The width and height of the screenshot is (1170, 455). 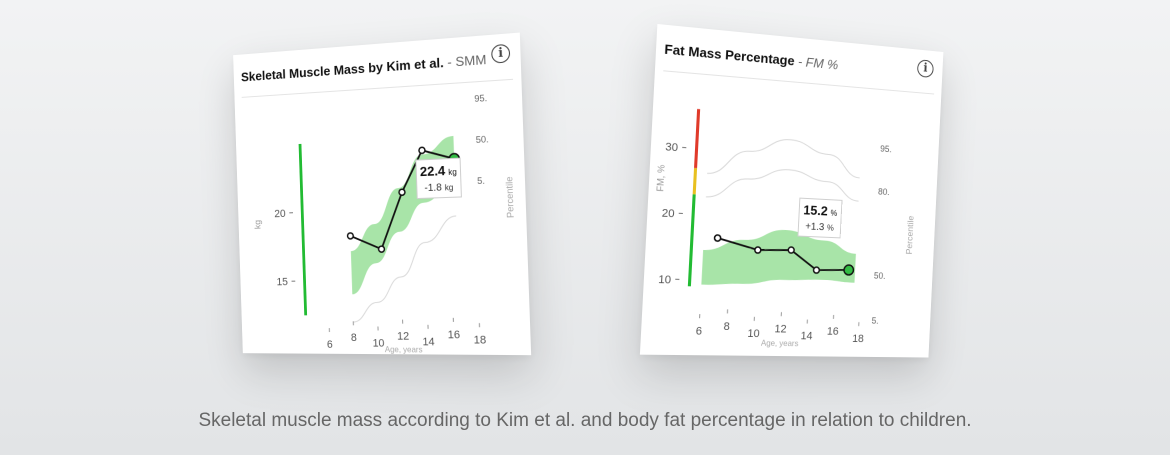 I want to click on y-axis-label: FM, %, so click(x=661, y=177).